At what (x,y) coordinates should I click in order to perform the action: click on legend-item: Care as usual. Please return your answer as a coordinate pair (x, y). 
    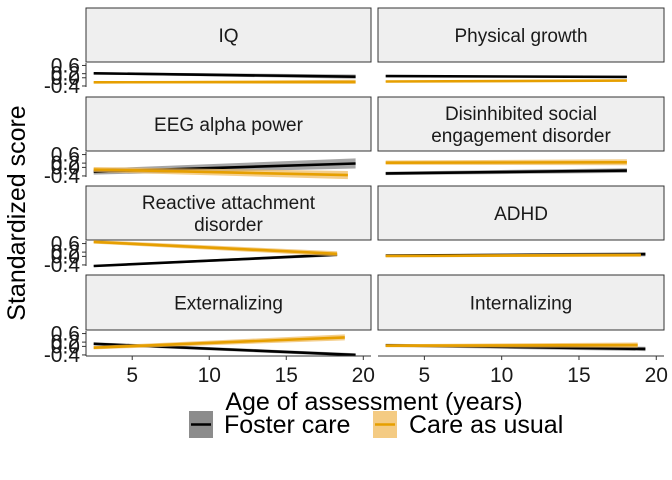
    Looking at the image, I should click on (468, 425).